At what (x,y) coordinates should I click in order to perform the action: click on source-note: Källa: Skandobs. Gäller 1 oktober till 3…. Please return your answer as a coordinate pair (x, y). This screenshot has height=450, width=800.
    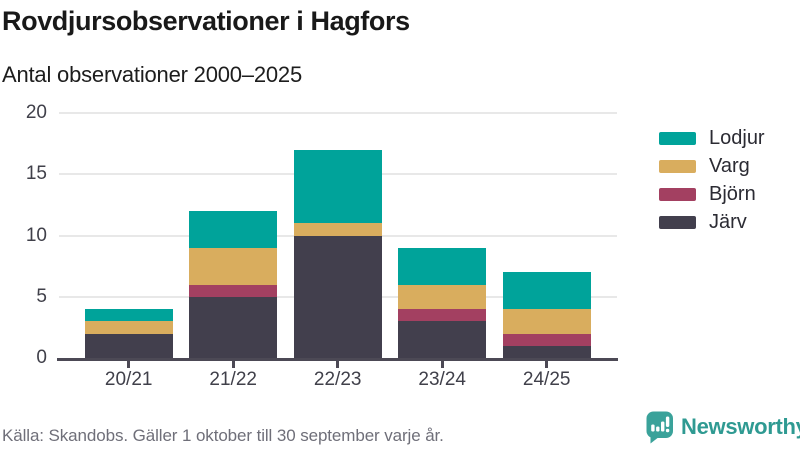
    Looking at the image, I should click on (223, 435).